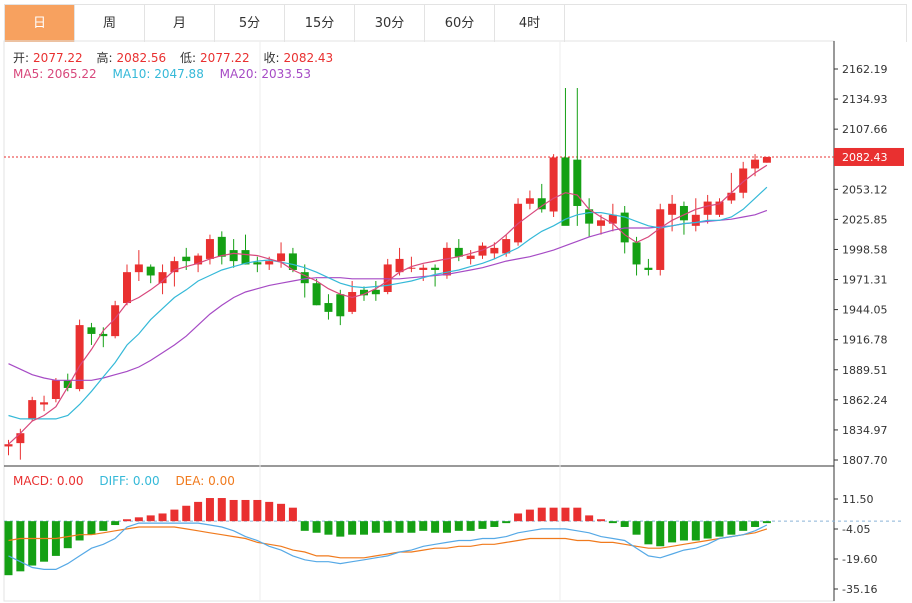 The image size is (912, 603). What do you see at coordinates (225, 58) in the screenshot?
I see `low-value: 2077.22` at bounding box center [225, 58].